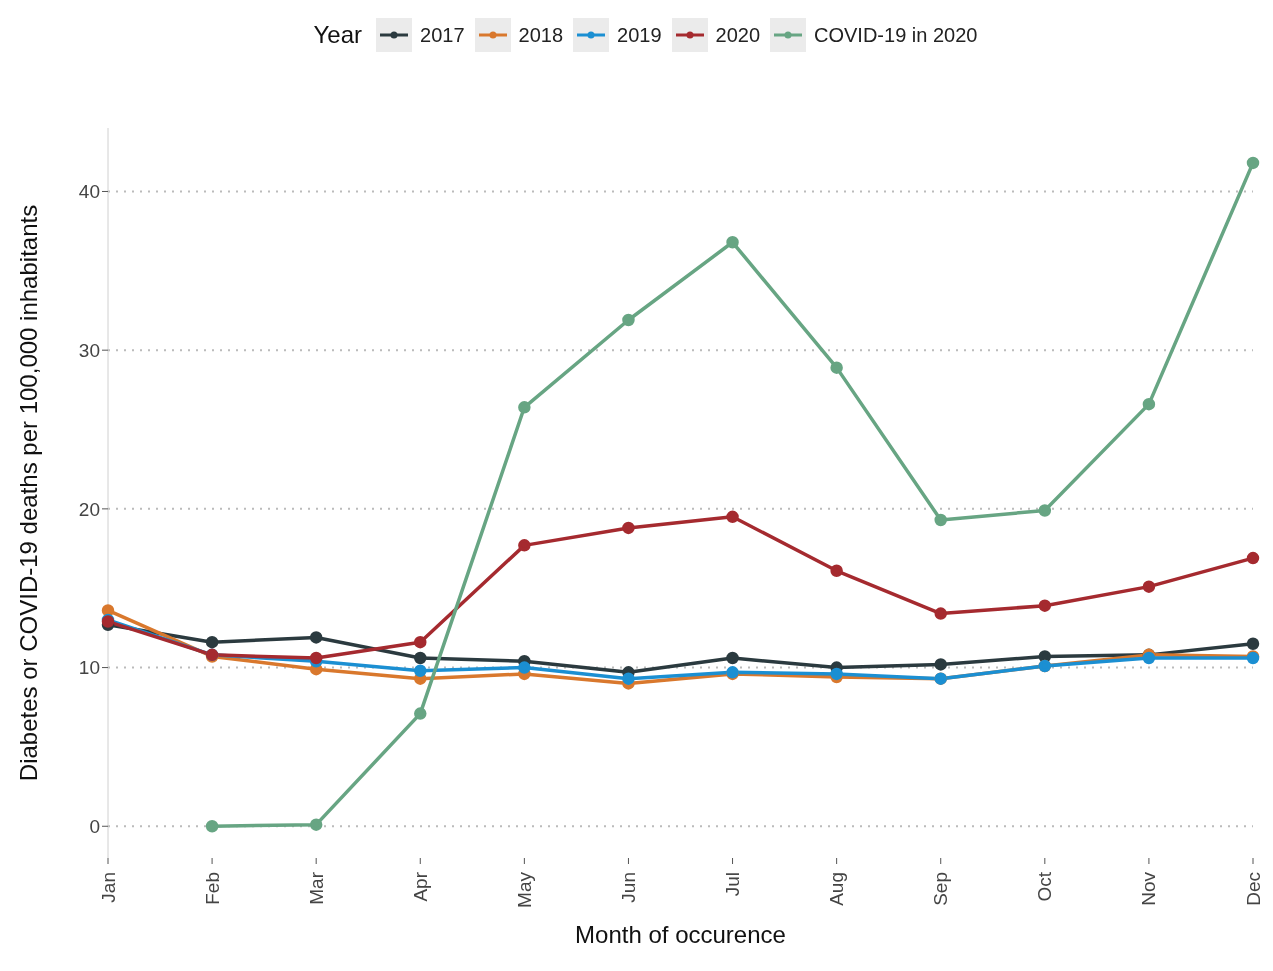 Image resolution: width=1273 pixels, height=971 pixels. I want to click on legend-label: 2018, so click(541, 35).